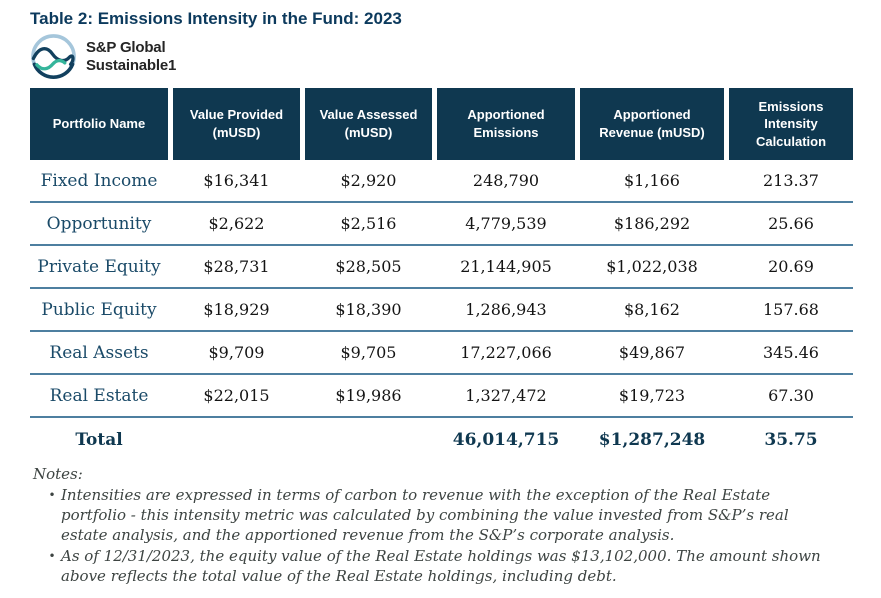 Image resolution: width=881 pixels, height=598 pixels. Describe the element at coordinates (506, 180) in the screenshot. I see `apportioned-emissions-cell: 248,790` at that location.